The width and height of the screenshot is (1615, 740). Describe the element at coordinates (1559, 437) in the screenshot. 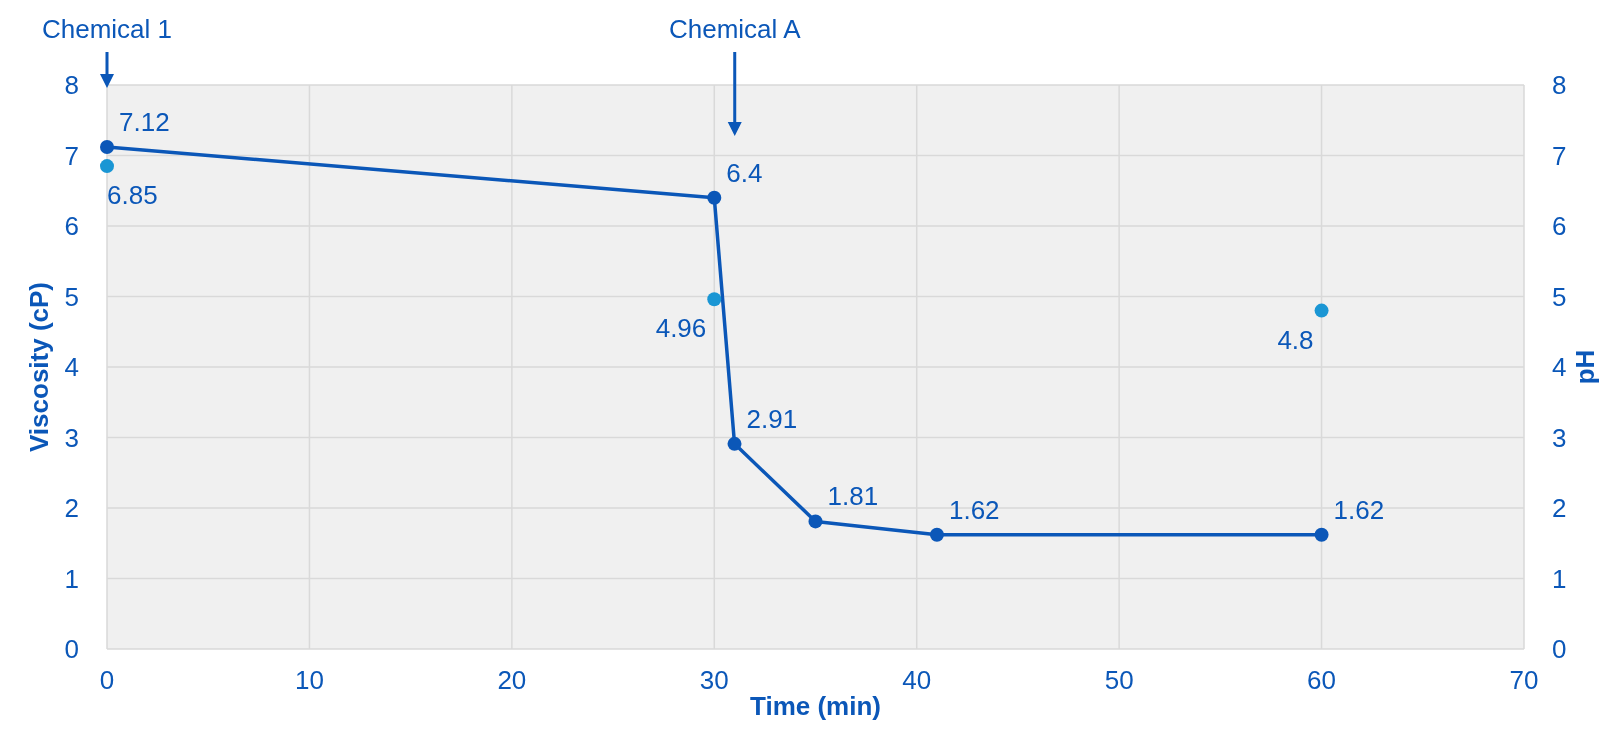

I see `y2-tick-label: 3` at that location.